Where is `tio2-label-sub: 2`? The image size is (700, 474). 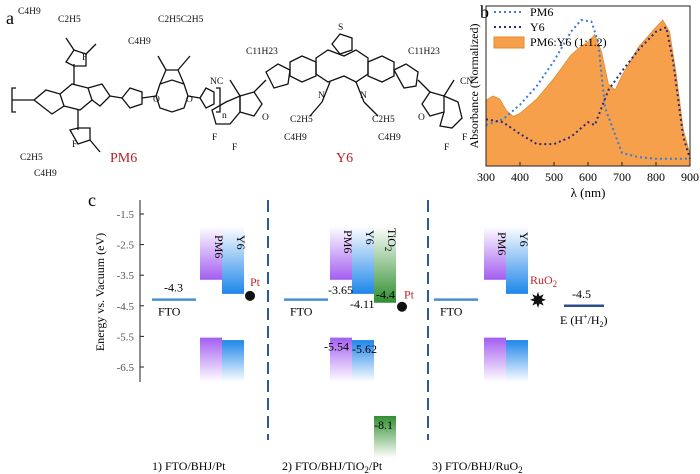
tio2-label-sub: 2 is located at coordinates (388, 249).